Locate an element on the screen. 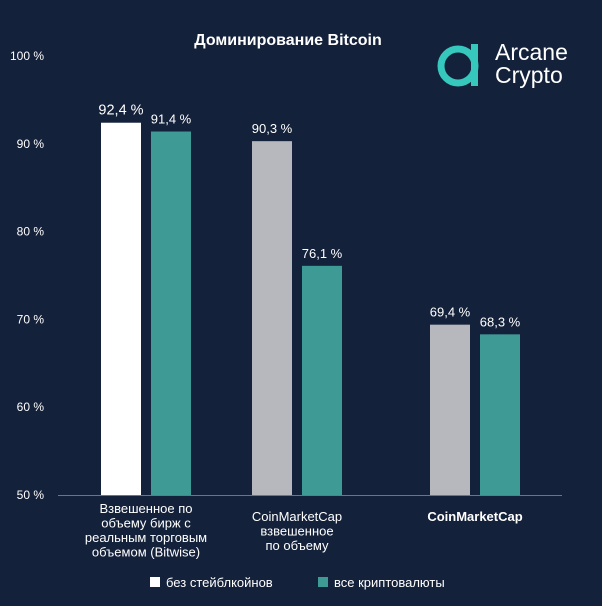 The height and width of the screenshot is (606, 602). legend-label: все криптовалюты is located at coordinates (389, 582).